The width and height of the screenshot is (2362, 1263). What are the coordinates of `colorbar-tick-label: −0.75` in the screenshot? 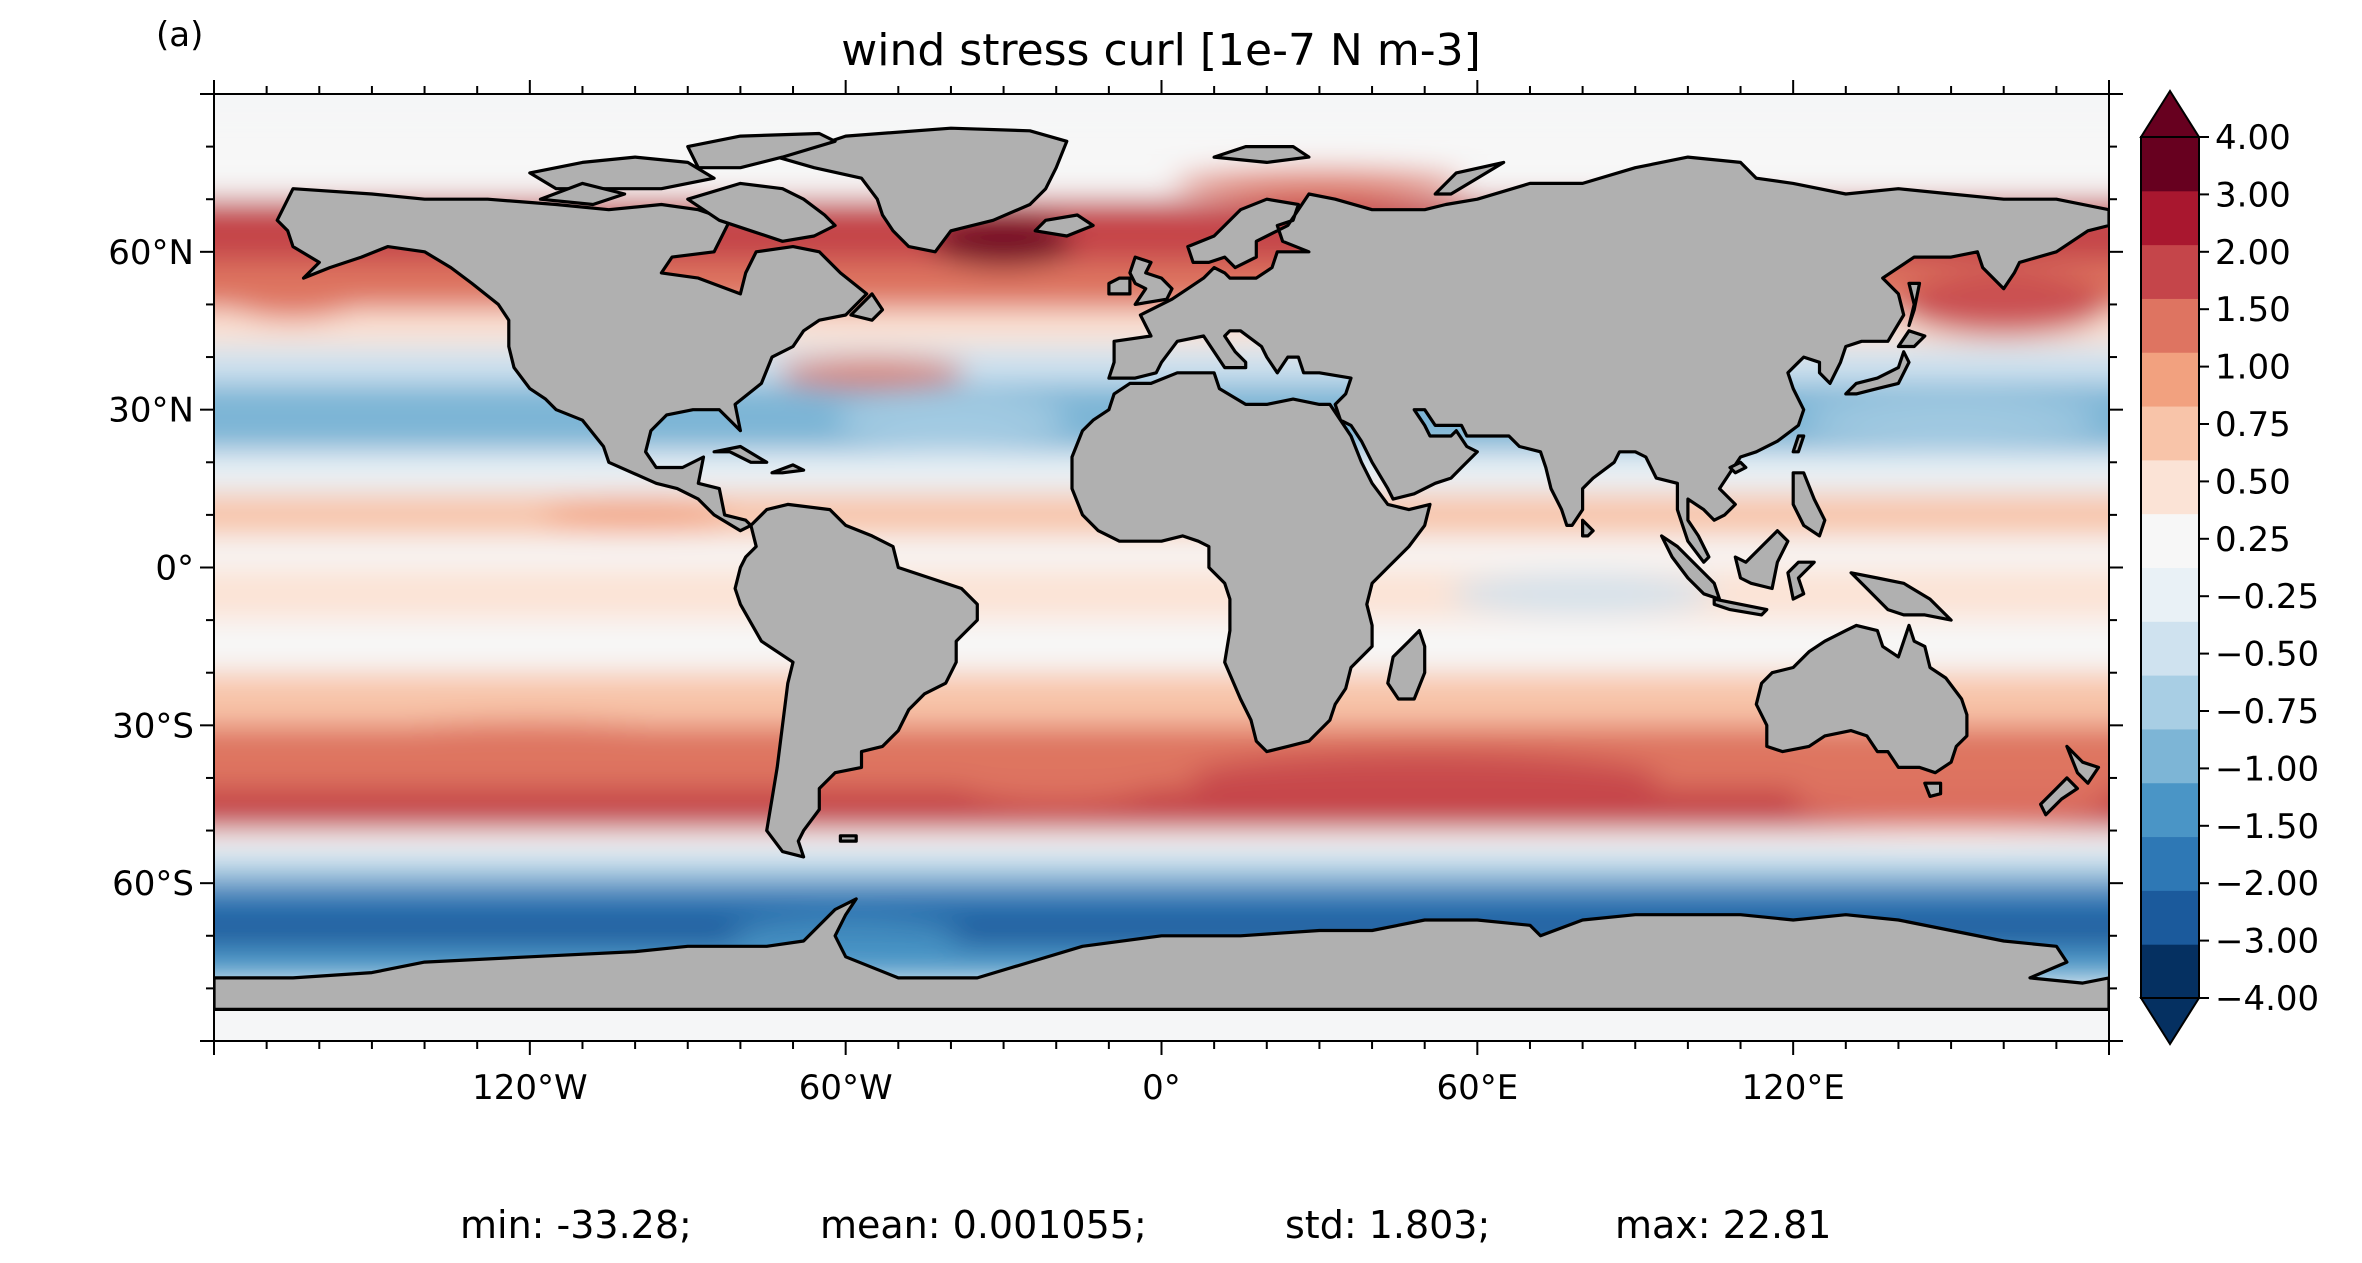 It's located at (2267, 712).